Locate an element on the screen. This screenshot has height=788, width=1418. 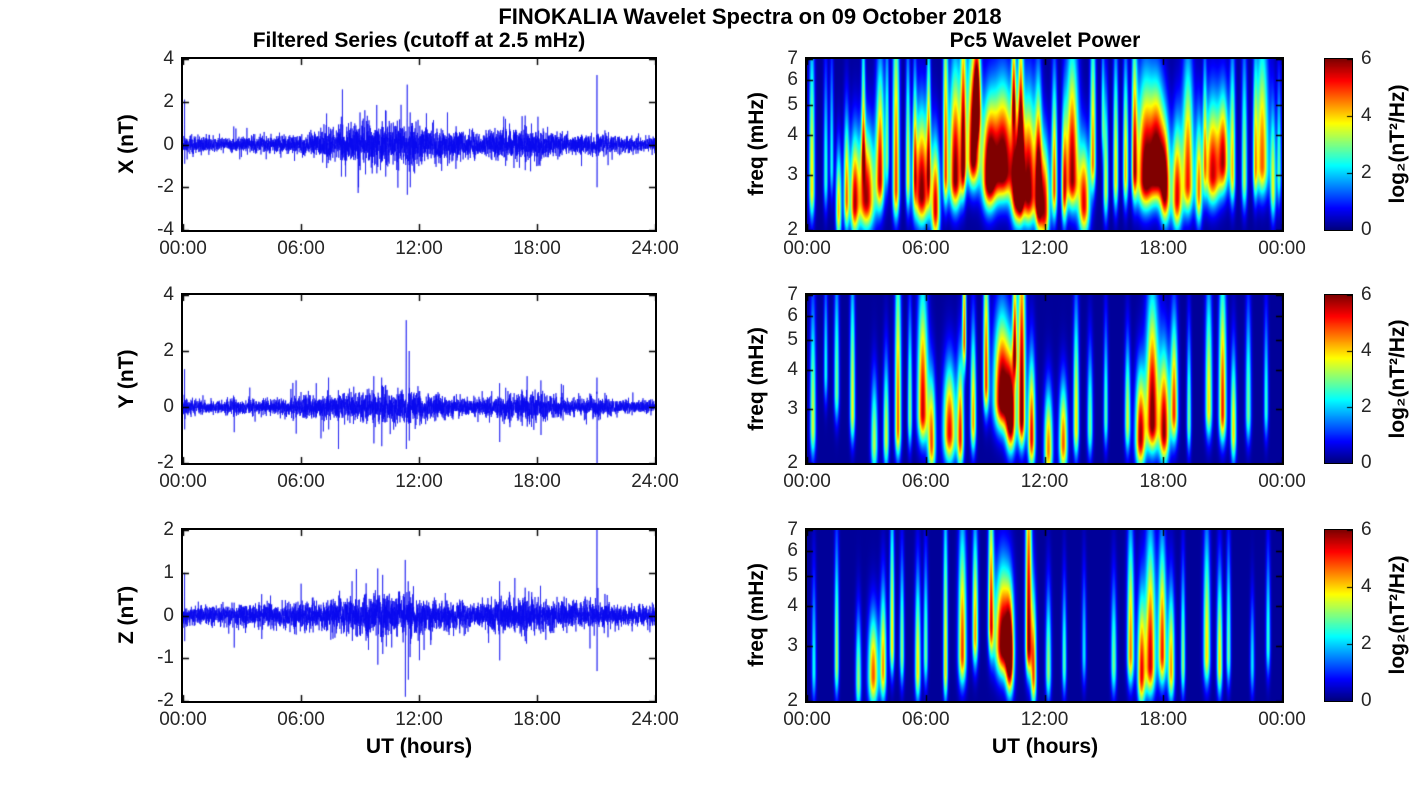
z-timeseries-canvas is located at coordinates (419, 615).